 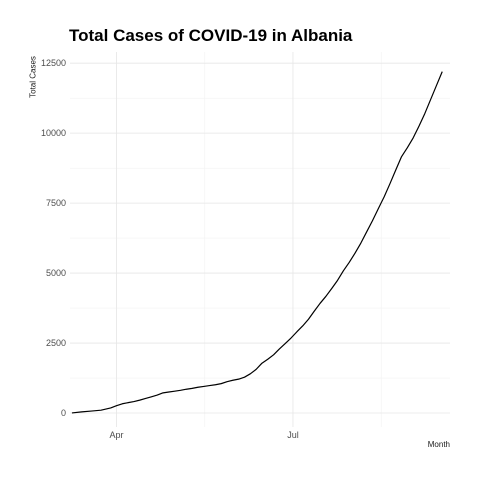 What do you see at coordinates (53, 63) in the screenshot?
I see `y-tick-label: 12500` at bounding box center [53, 63].